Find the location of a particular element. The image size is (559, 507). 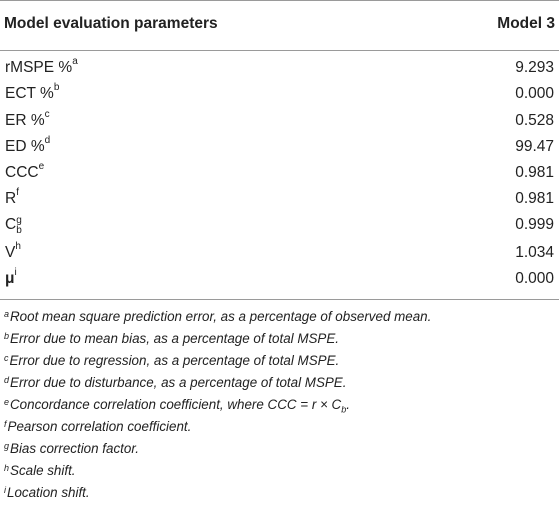

row-label-text: ECT % is located at coordinates (29, 93).